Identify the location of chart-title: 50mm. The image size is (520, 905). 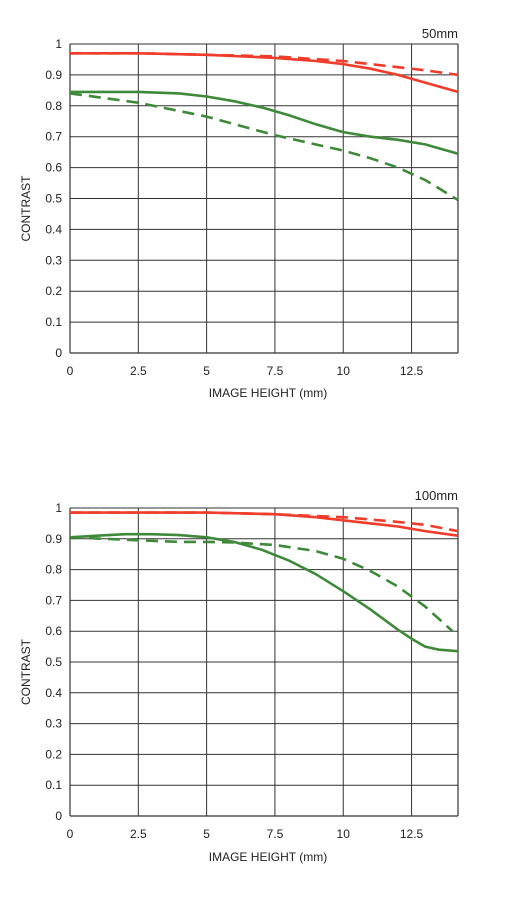
(440, 33).